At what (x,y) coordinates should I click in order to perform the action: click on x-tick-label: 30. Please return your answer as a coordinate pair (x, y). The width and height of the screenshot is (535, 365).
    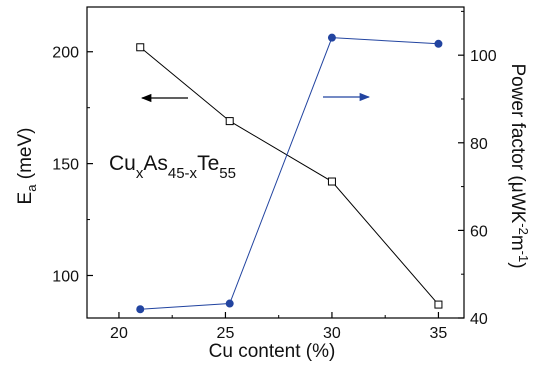
    Looking at the image, I should click on (332, 333).